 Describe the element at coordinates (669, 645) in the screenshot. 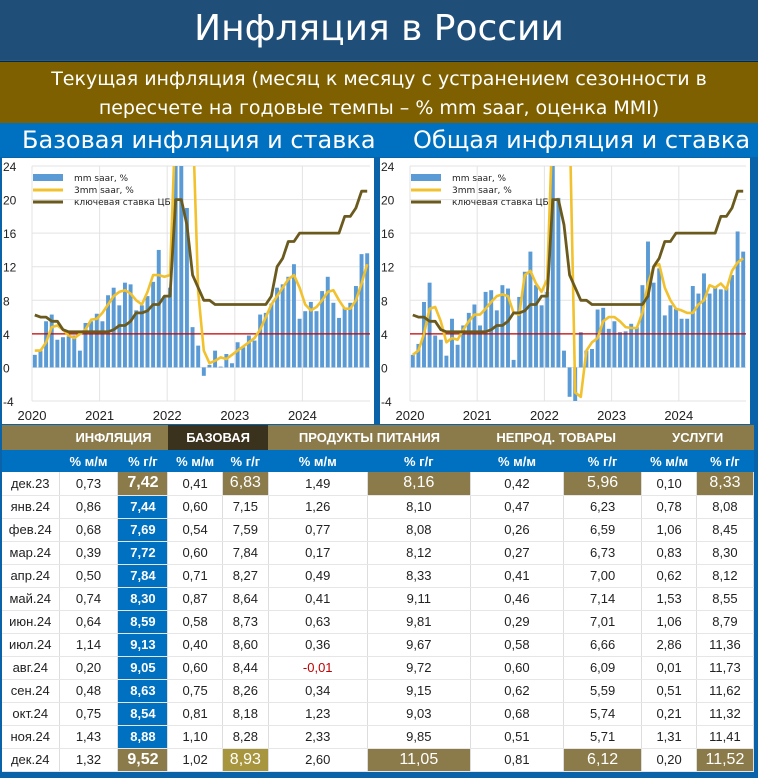

I see `table-cell: 2,86` at that location.